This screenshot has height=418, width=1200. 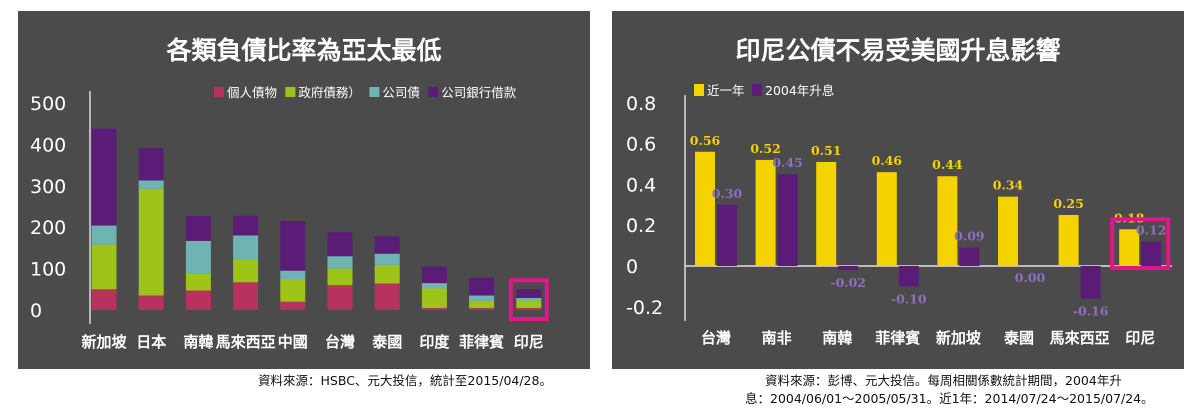 What do you see at coordinates (303, 50) in the screenshot?
I see `chart-title: 各類負債比率為亞太最低` at bounding box center [303, 50].